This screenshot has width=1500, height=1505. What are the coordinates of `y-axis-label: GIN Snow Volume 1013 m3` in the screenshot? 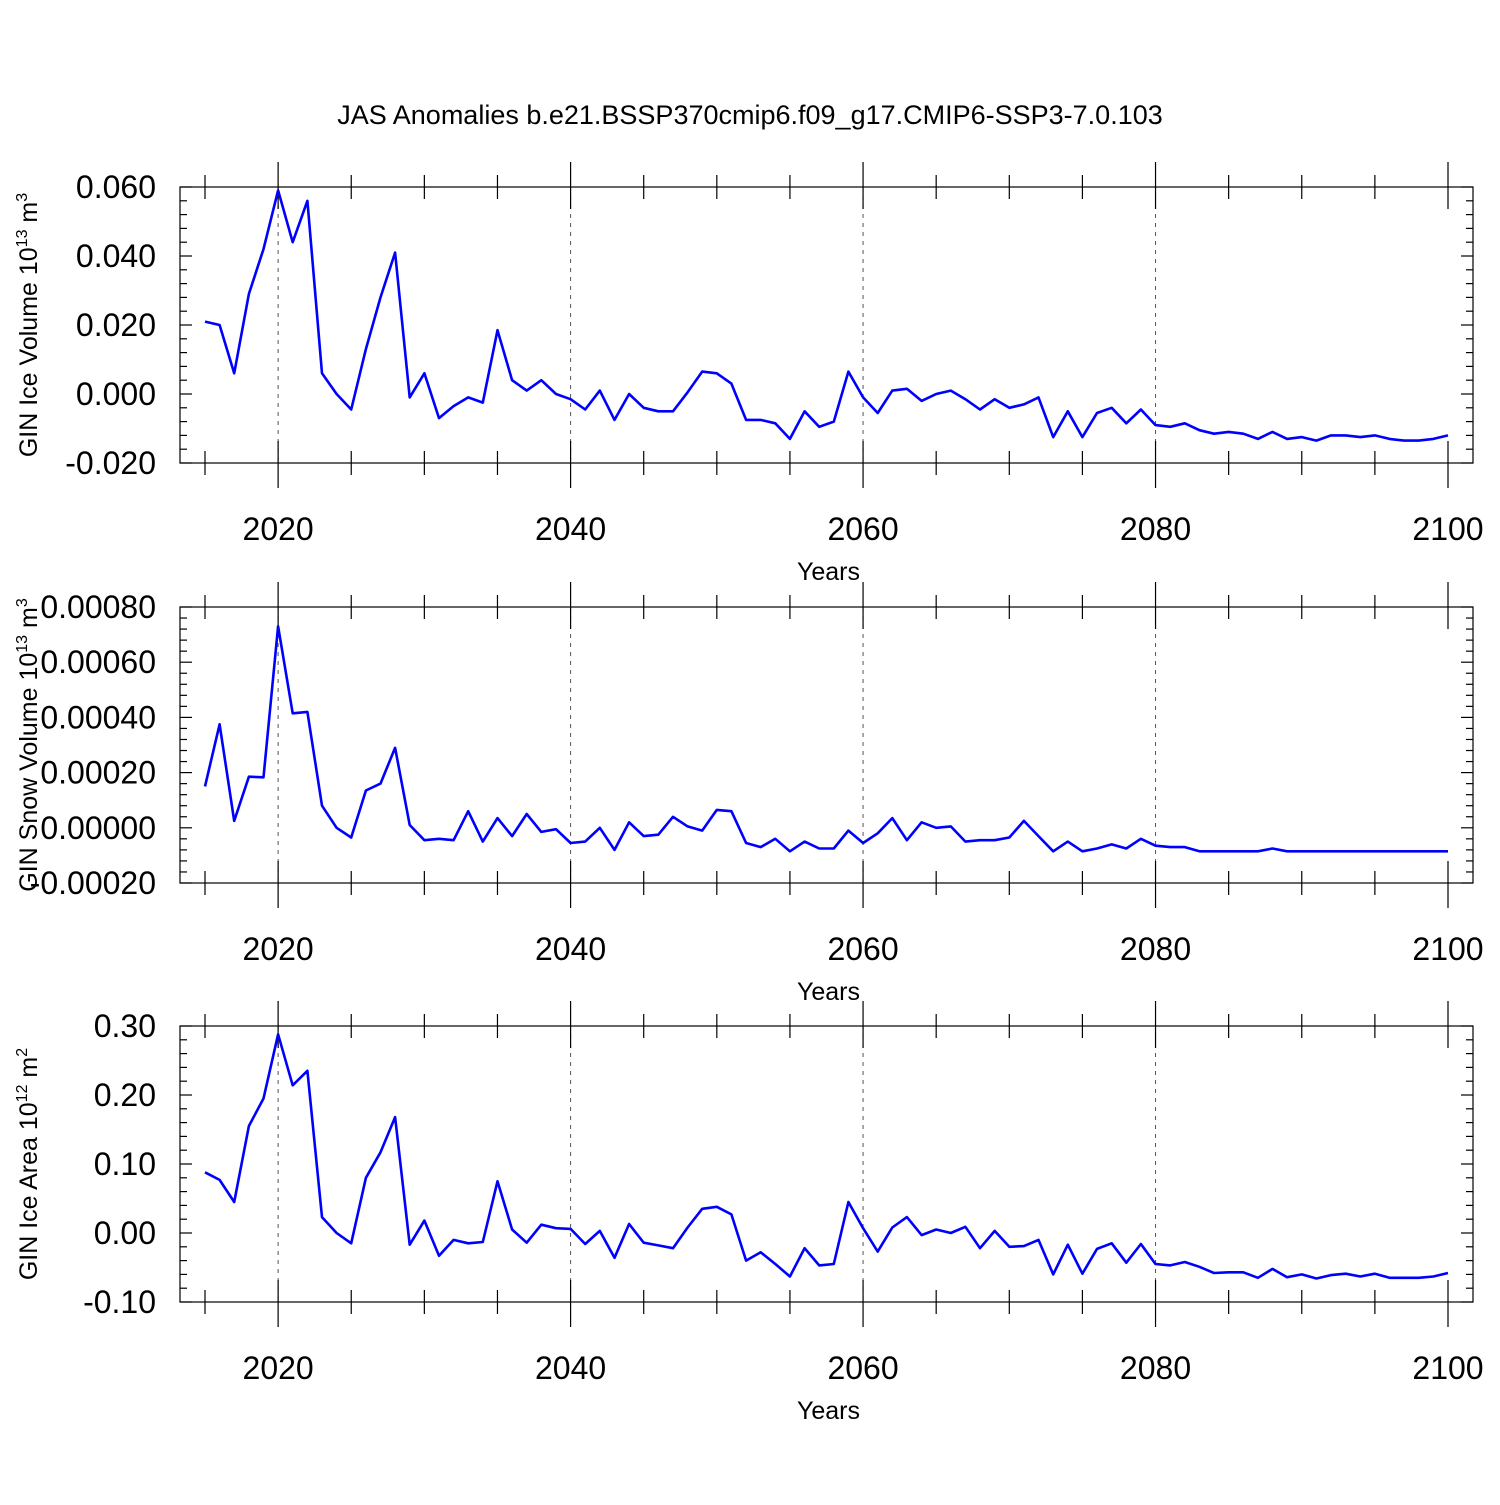 It's located at (28, 745).